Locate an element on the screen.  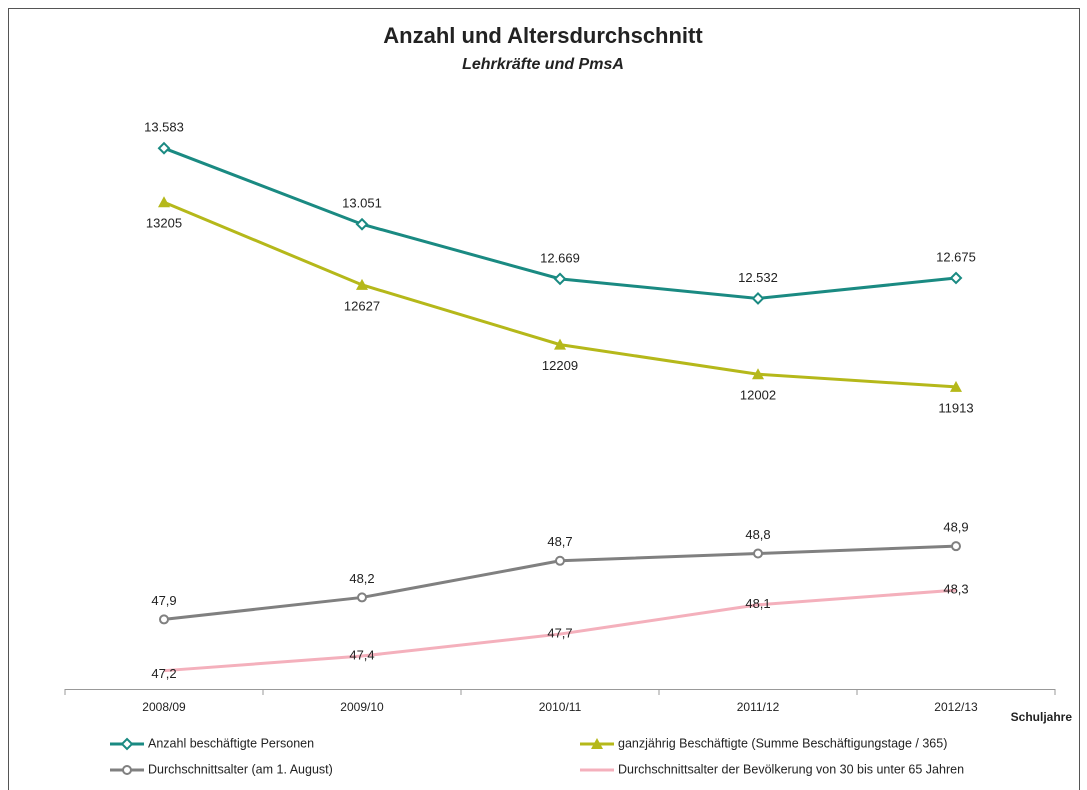
data-label: 12209 is located at coordinates (560, 365).